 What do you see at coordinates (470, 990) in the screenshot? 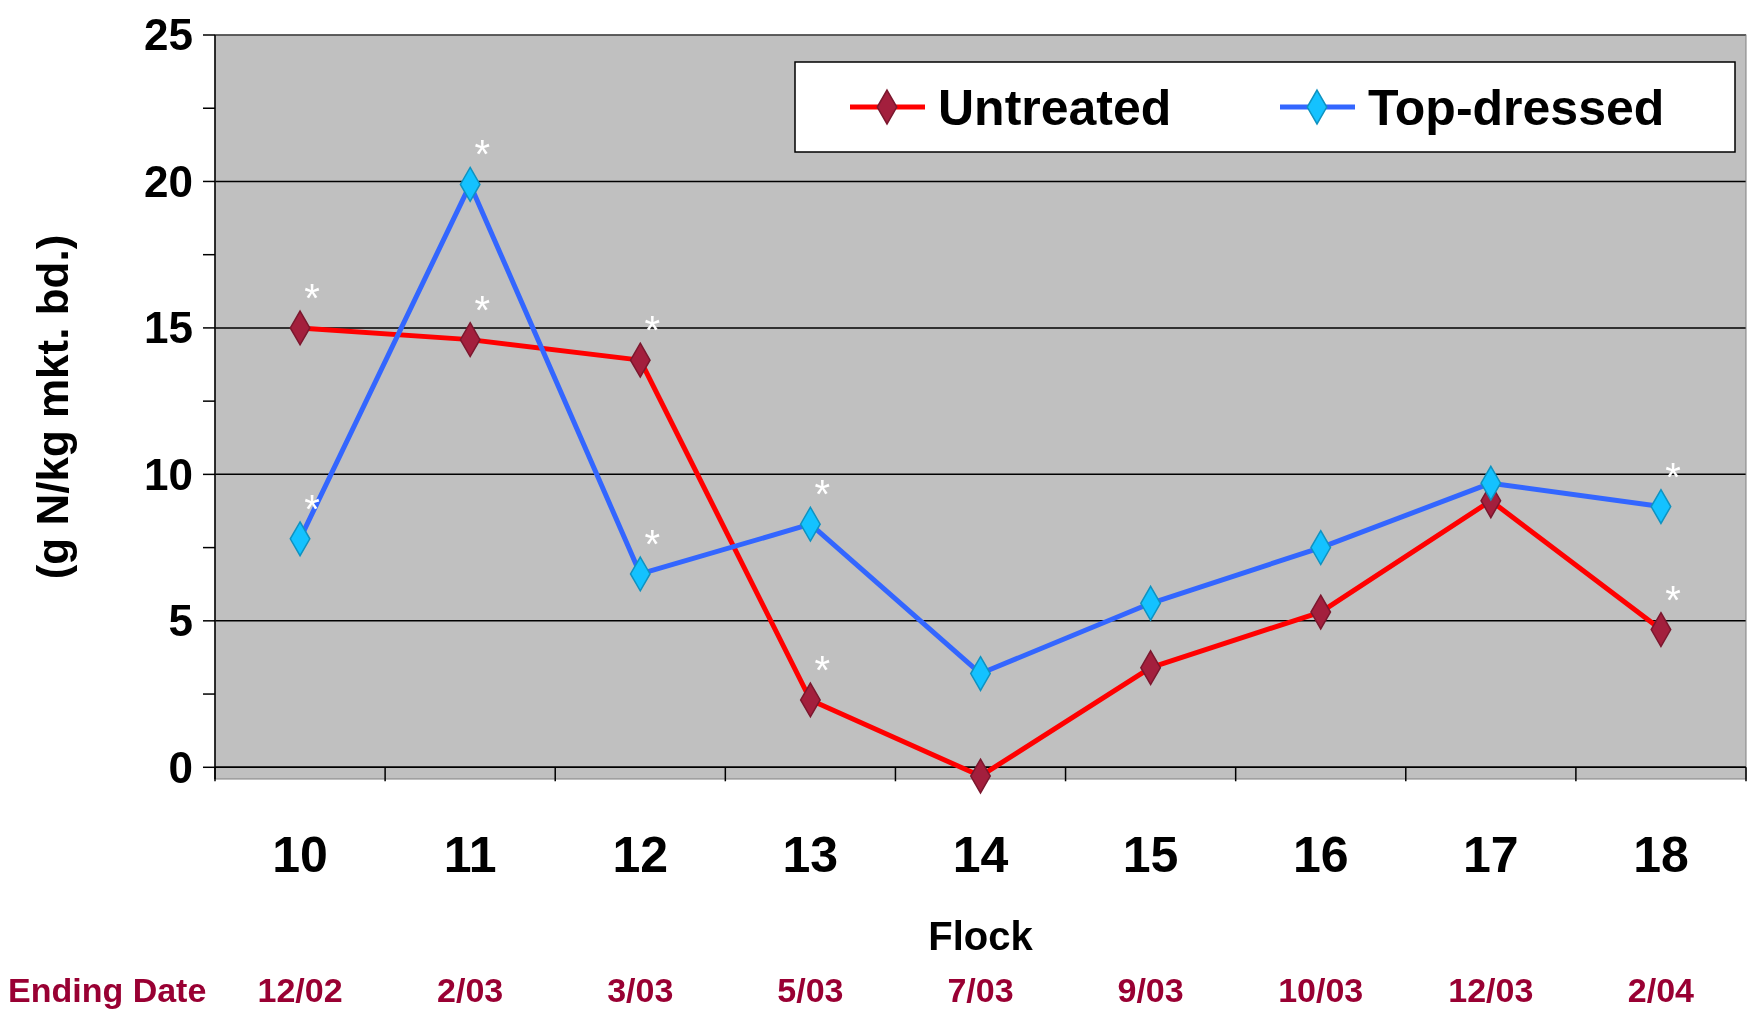
I see `text: 2/03` at bounding box center [470, 990].